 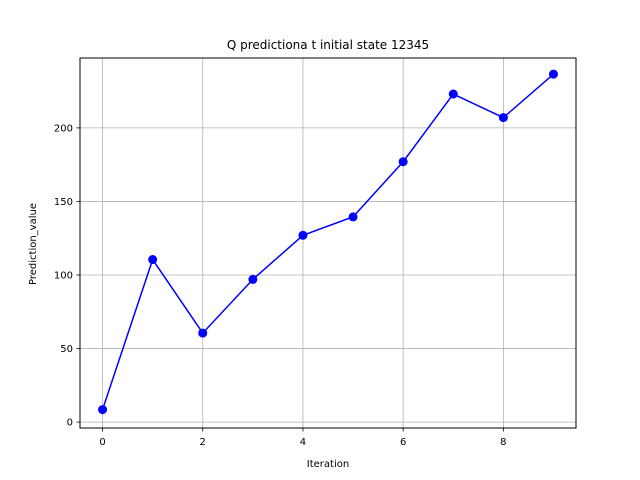 I want to click on x-tick-label: 2, so click(x=203, y=442).